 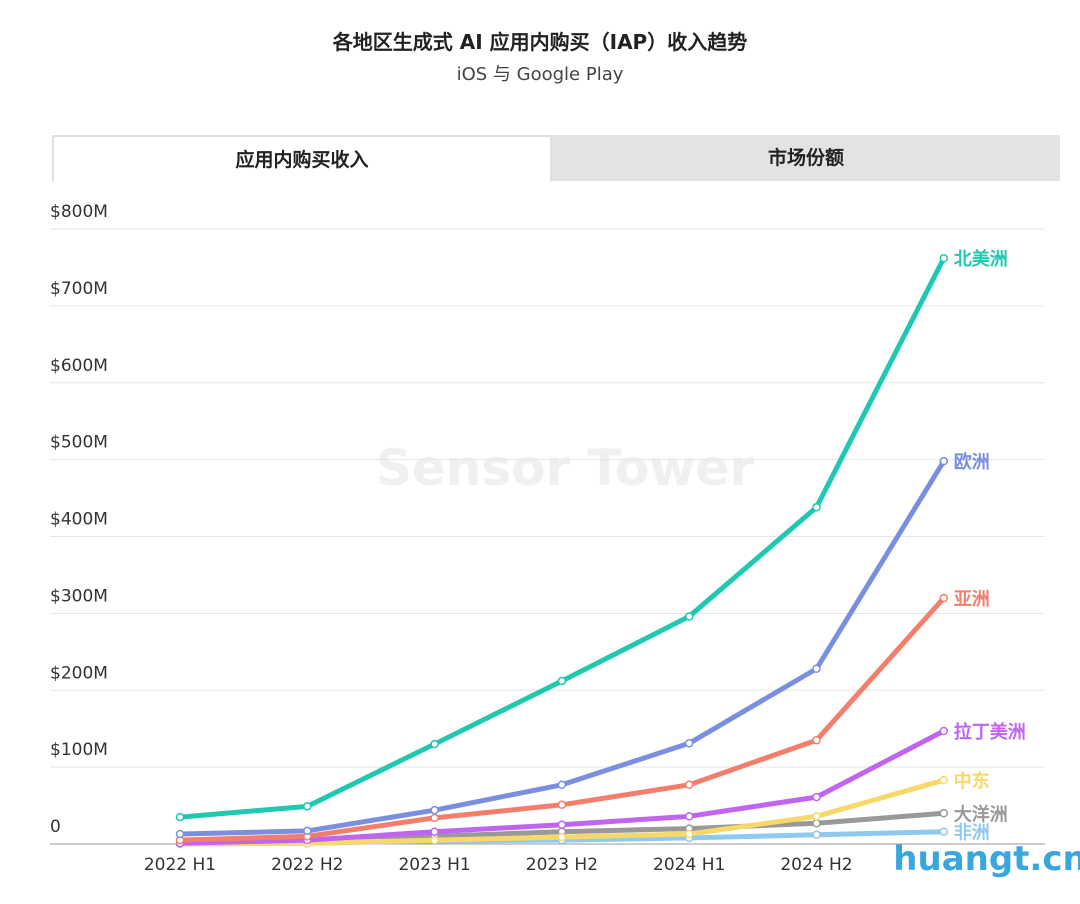 I want to click on x-tick-label: 2024 H2, so click(x=816, y=865).